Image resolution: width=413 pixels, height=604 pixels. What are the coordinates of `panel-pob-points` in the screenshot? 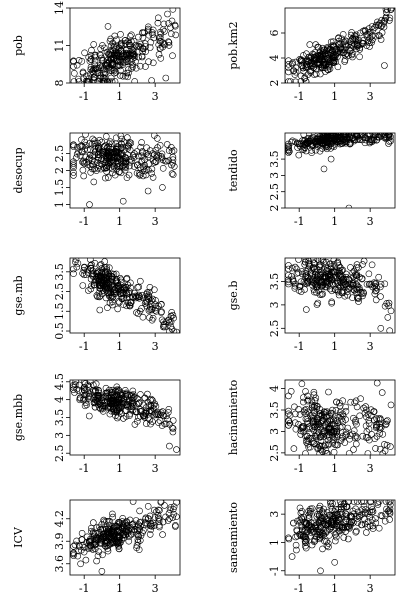 It's located at (124, 45).